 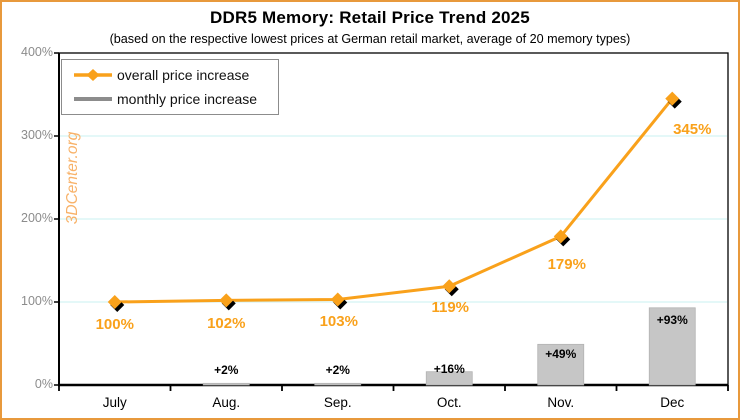 I want to click on x-axis-label: Dec, so click(x=672, y=402).